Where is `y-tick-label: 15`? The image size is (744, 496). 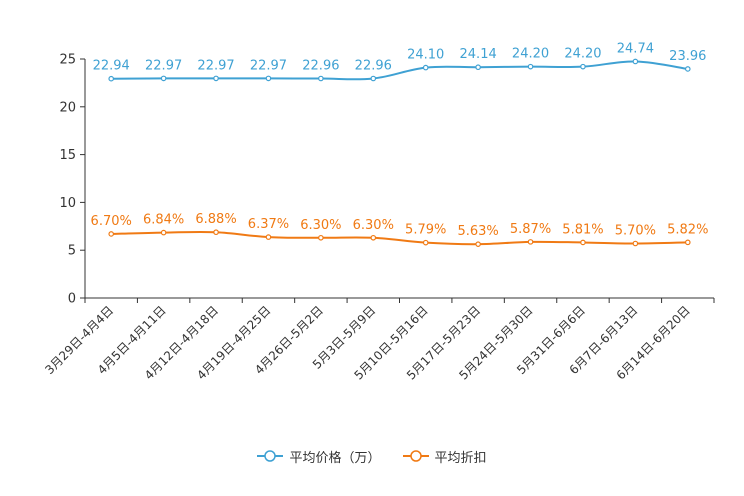
y-tick-label: 15 is located at coordinates (67, 155).